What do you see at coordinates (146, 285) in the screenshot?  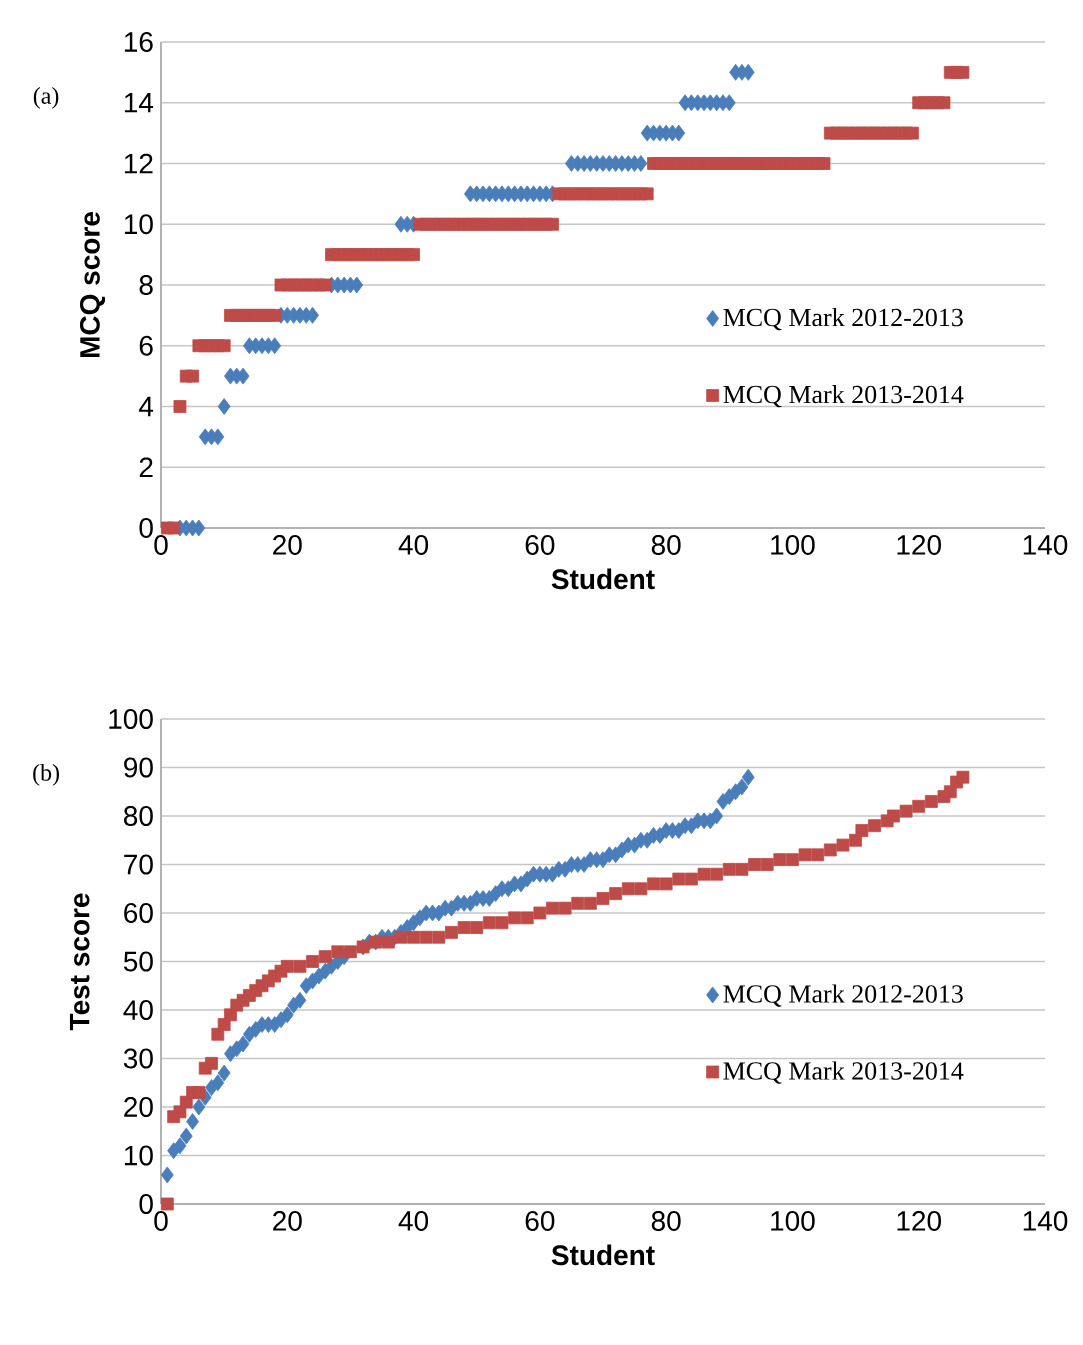 I see `y-tick-label: 8` at bounding box center [146, 285].